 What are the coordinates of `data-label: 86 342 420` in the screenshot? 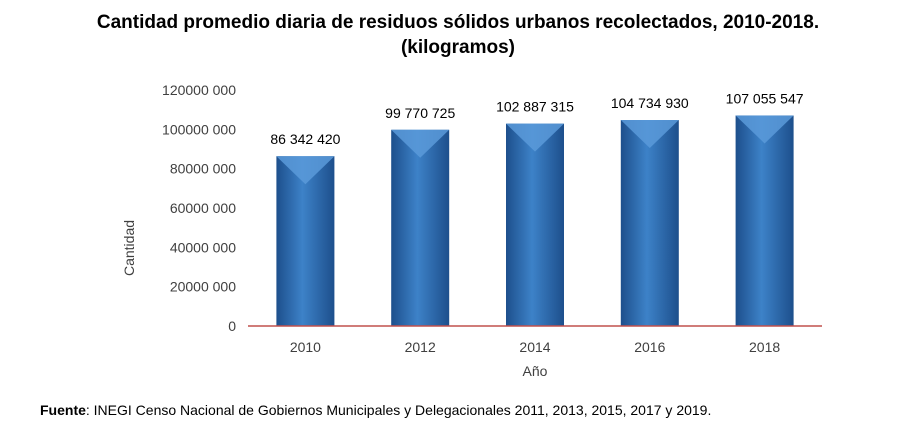 It's located at (305, 139).